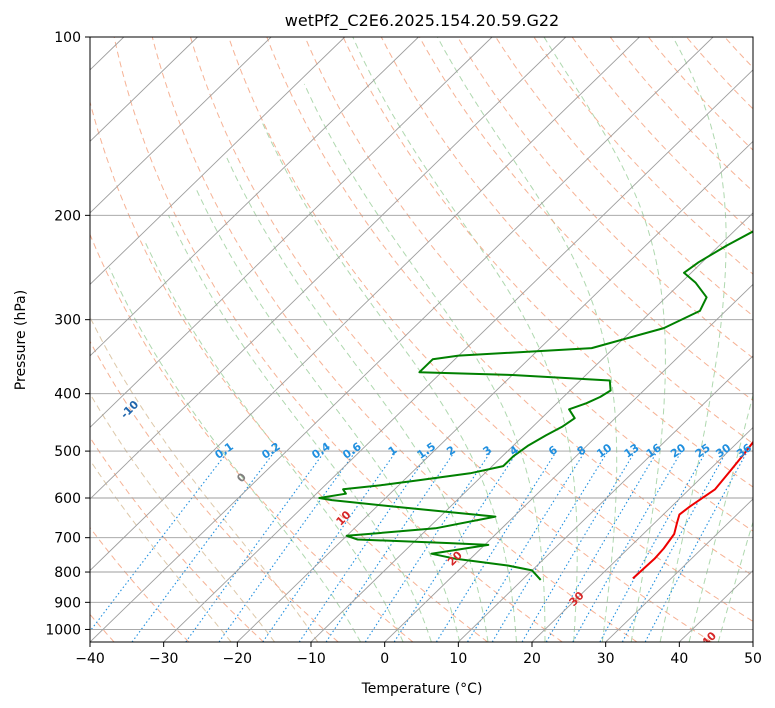 The width and height of the screenshot is (775, 708). What do you see at coordinates (67, 603) in the screenshot?
I see `y-tick-label: 900` at bounding box center [67, 603].